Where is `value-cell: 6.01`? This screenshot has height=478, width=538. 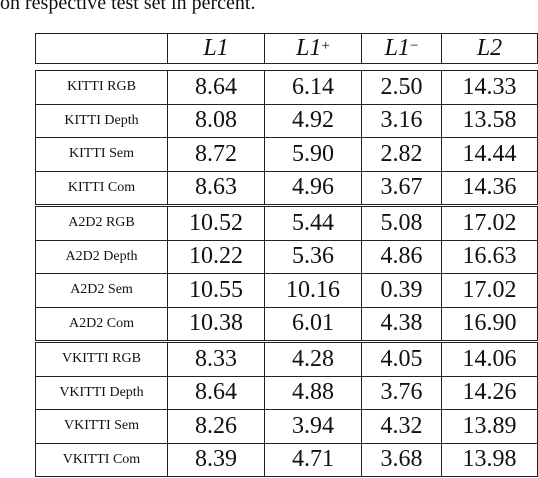 value-cell: 6.01 is located at coordinates (313, 323).